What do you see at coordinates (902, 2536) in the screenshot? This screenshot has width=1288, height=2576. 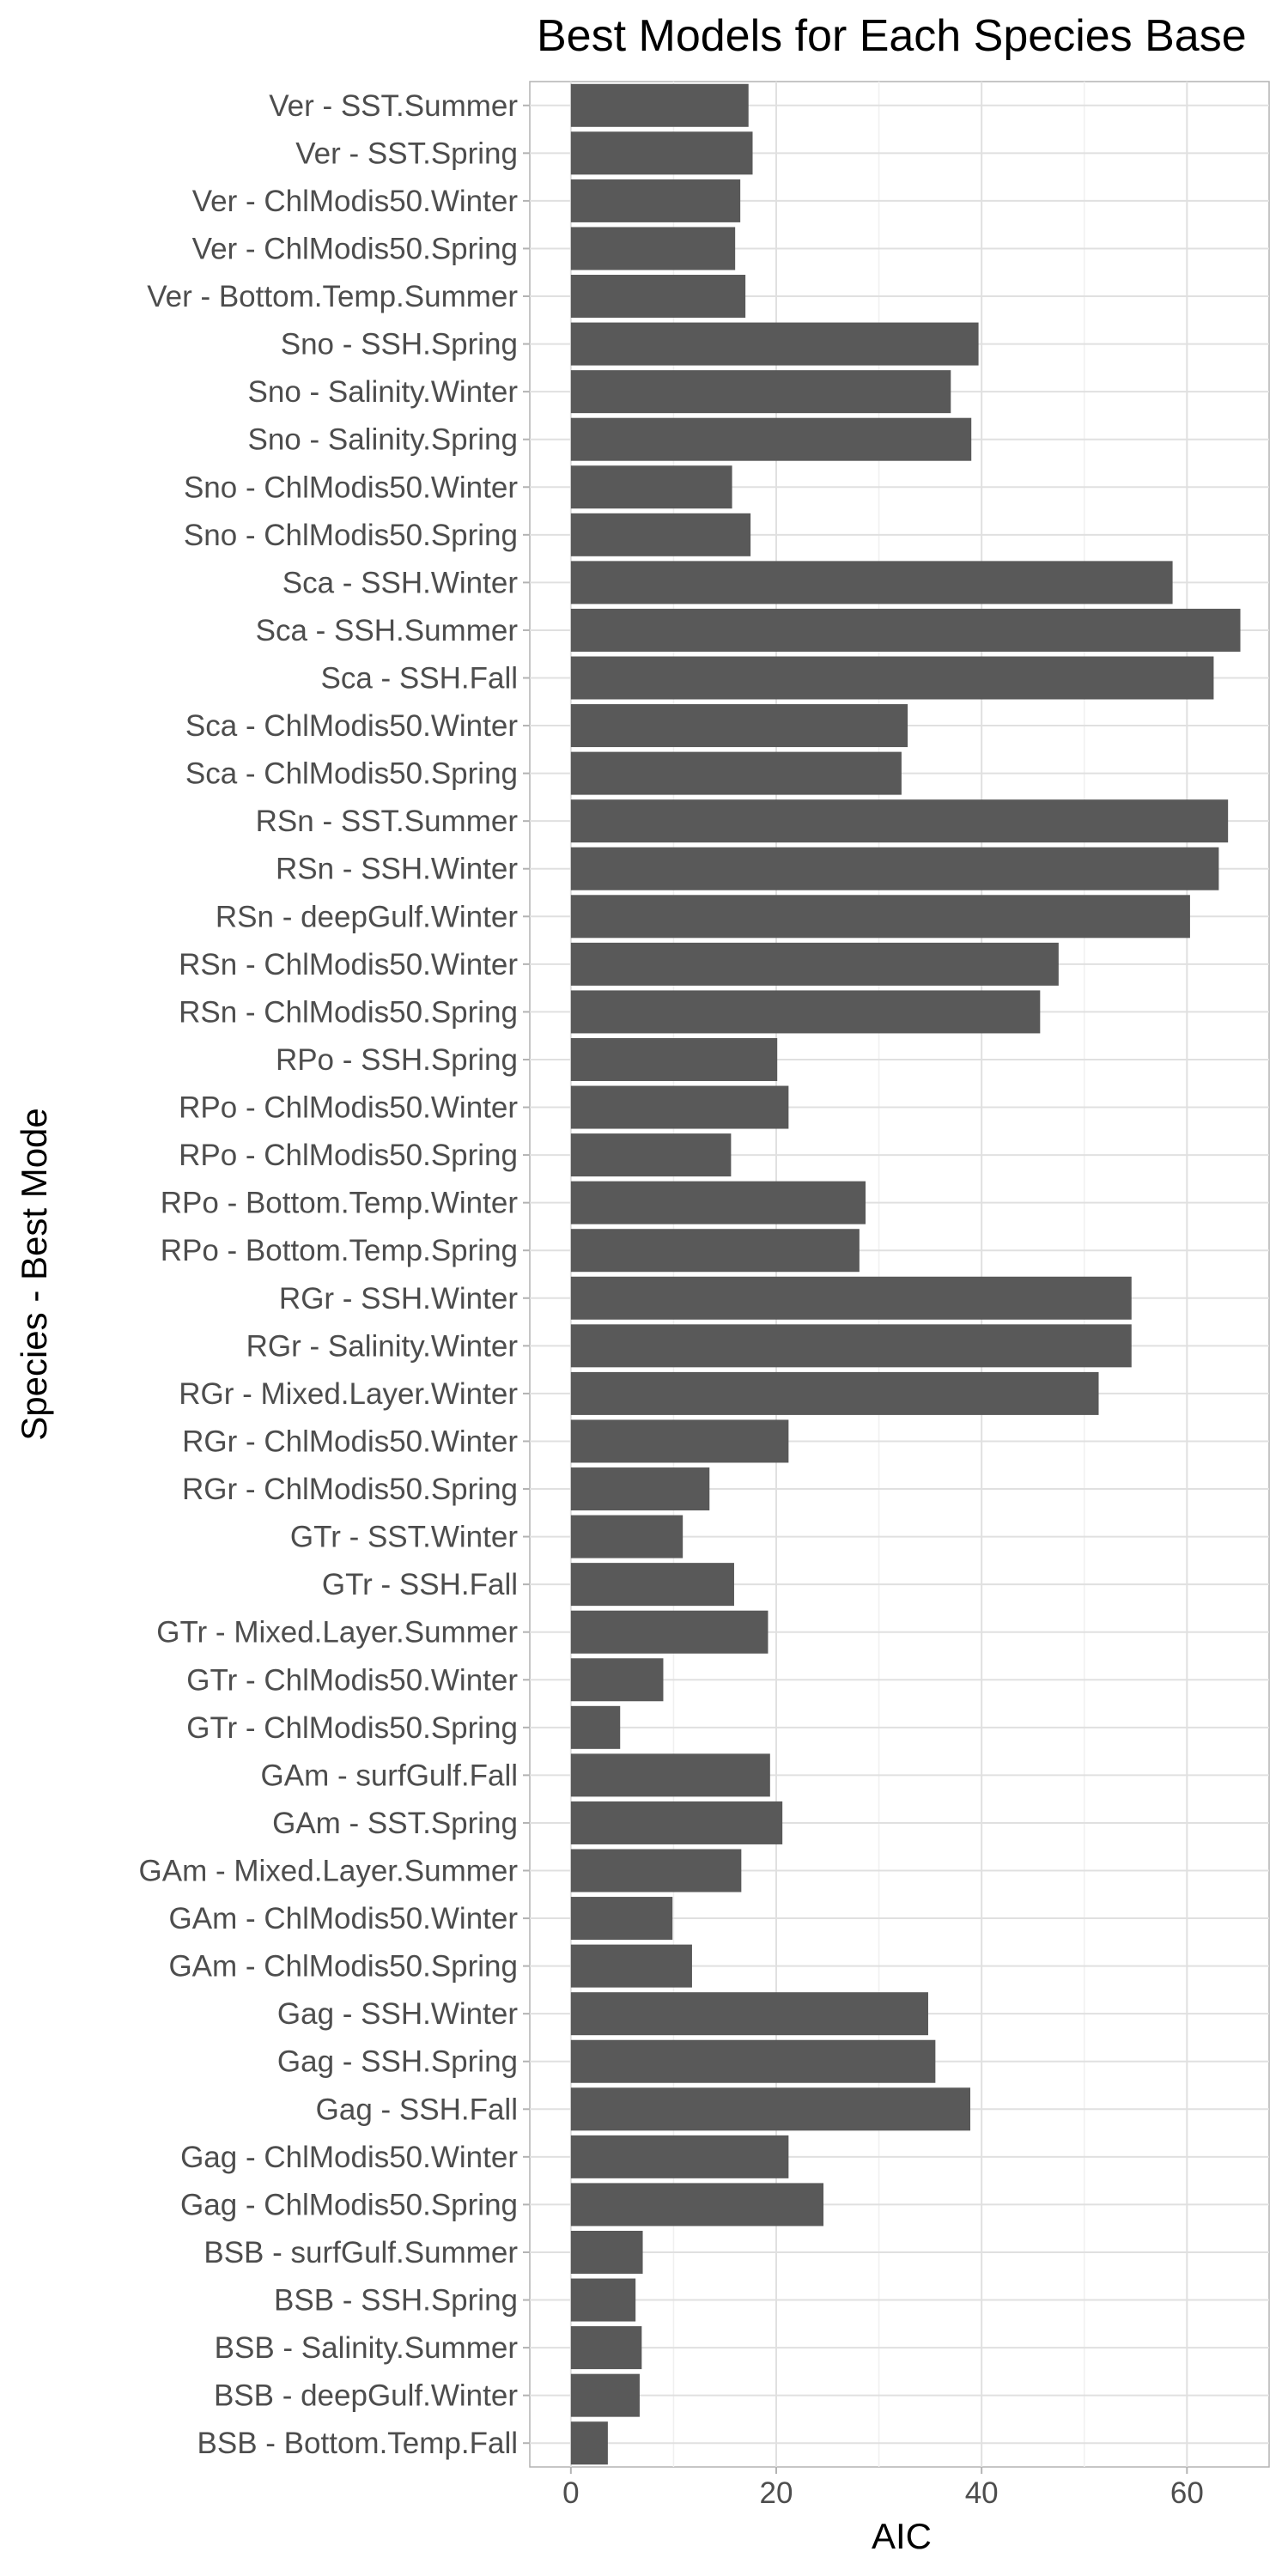 I see `x-axis-title: AIC` at bounding box center [902, 2536].